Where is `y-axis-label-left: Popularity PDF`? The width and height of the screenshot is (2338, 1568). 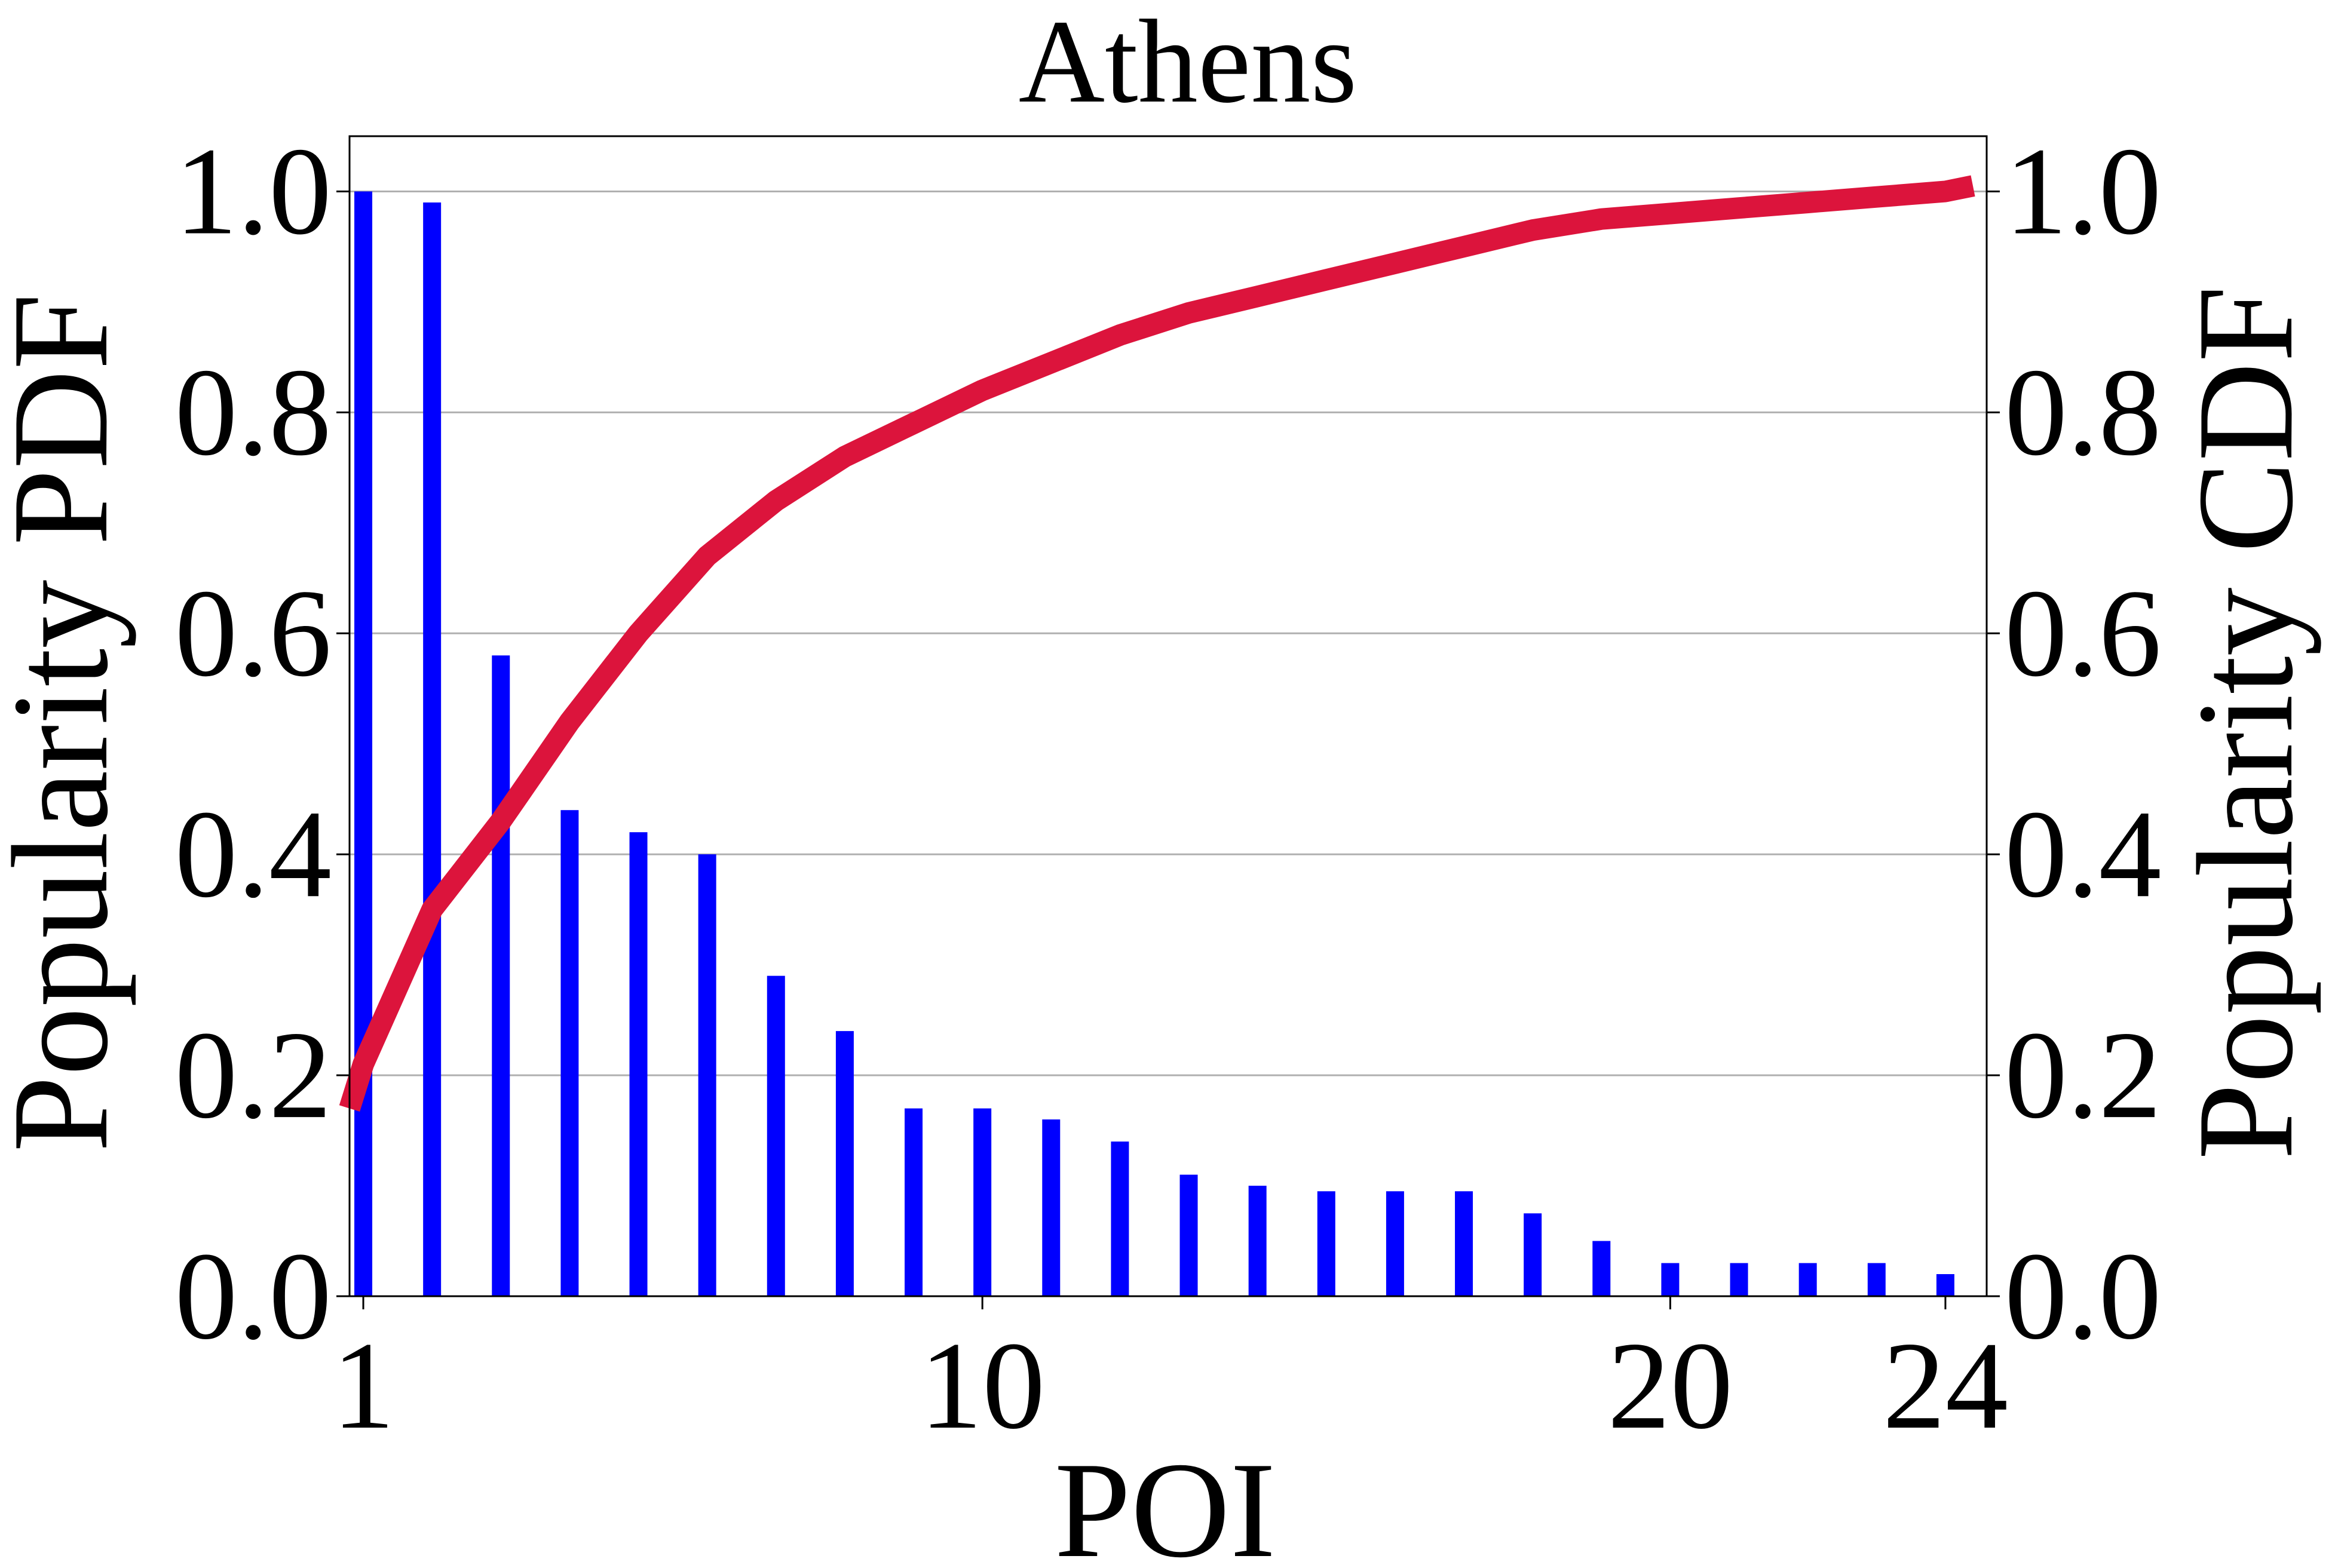 y-axis-label-left: Popularity PDF is located at coordinates (68, 723).